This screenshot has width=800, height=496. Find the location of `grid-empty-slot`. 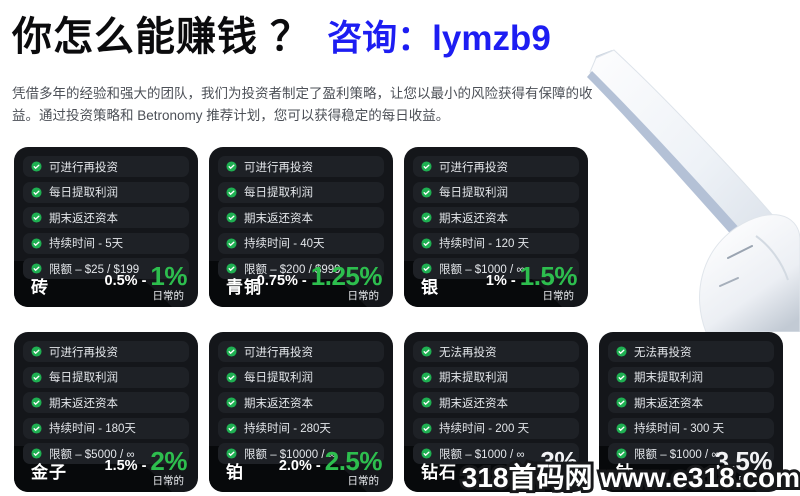

grid-empty-slot is located at coordinates (691, 227).